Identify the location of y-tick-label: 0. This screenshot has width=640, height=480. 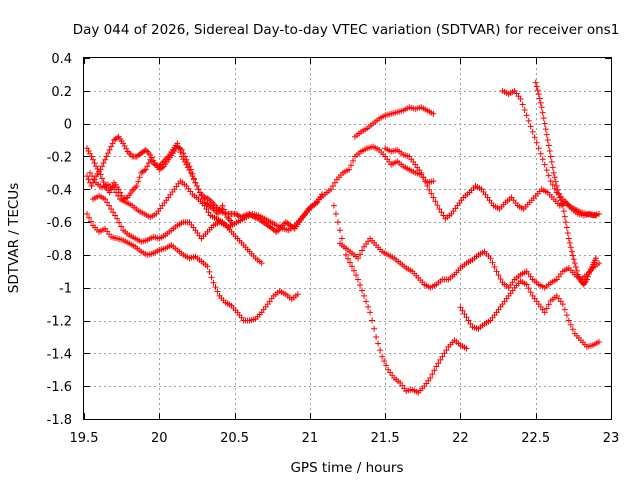
(68, 125).